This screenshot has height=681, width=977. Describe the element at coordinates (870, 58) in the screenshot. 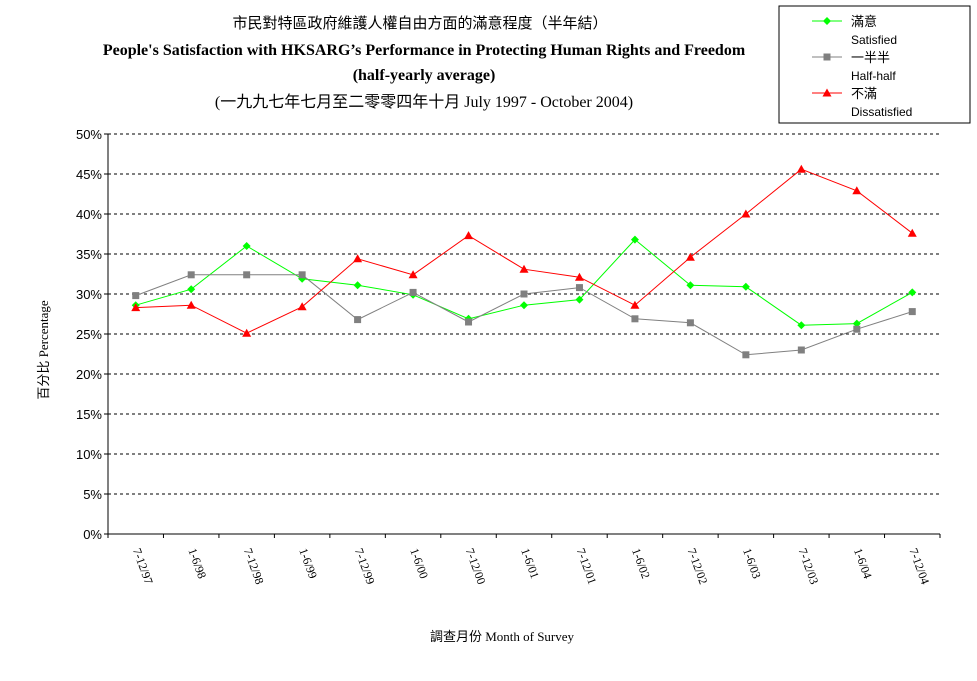

I see `legend-label: 一半半` at that location.